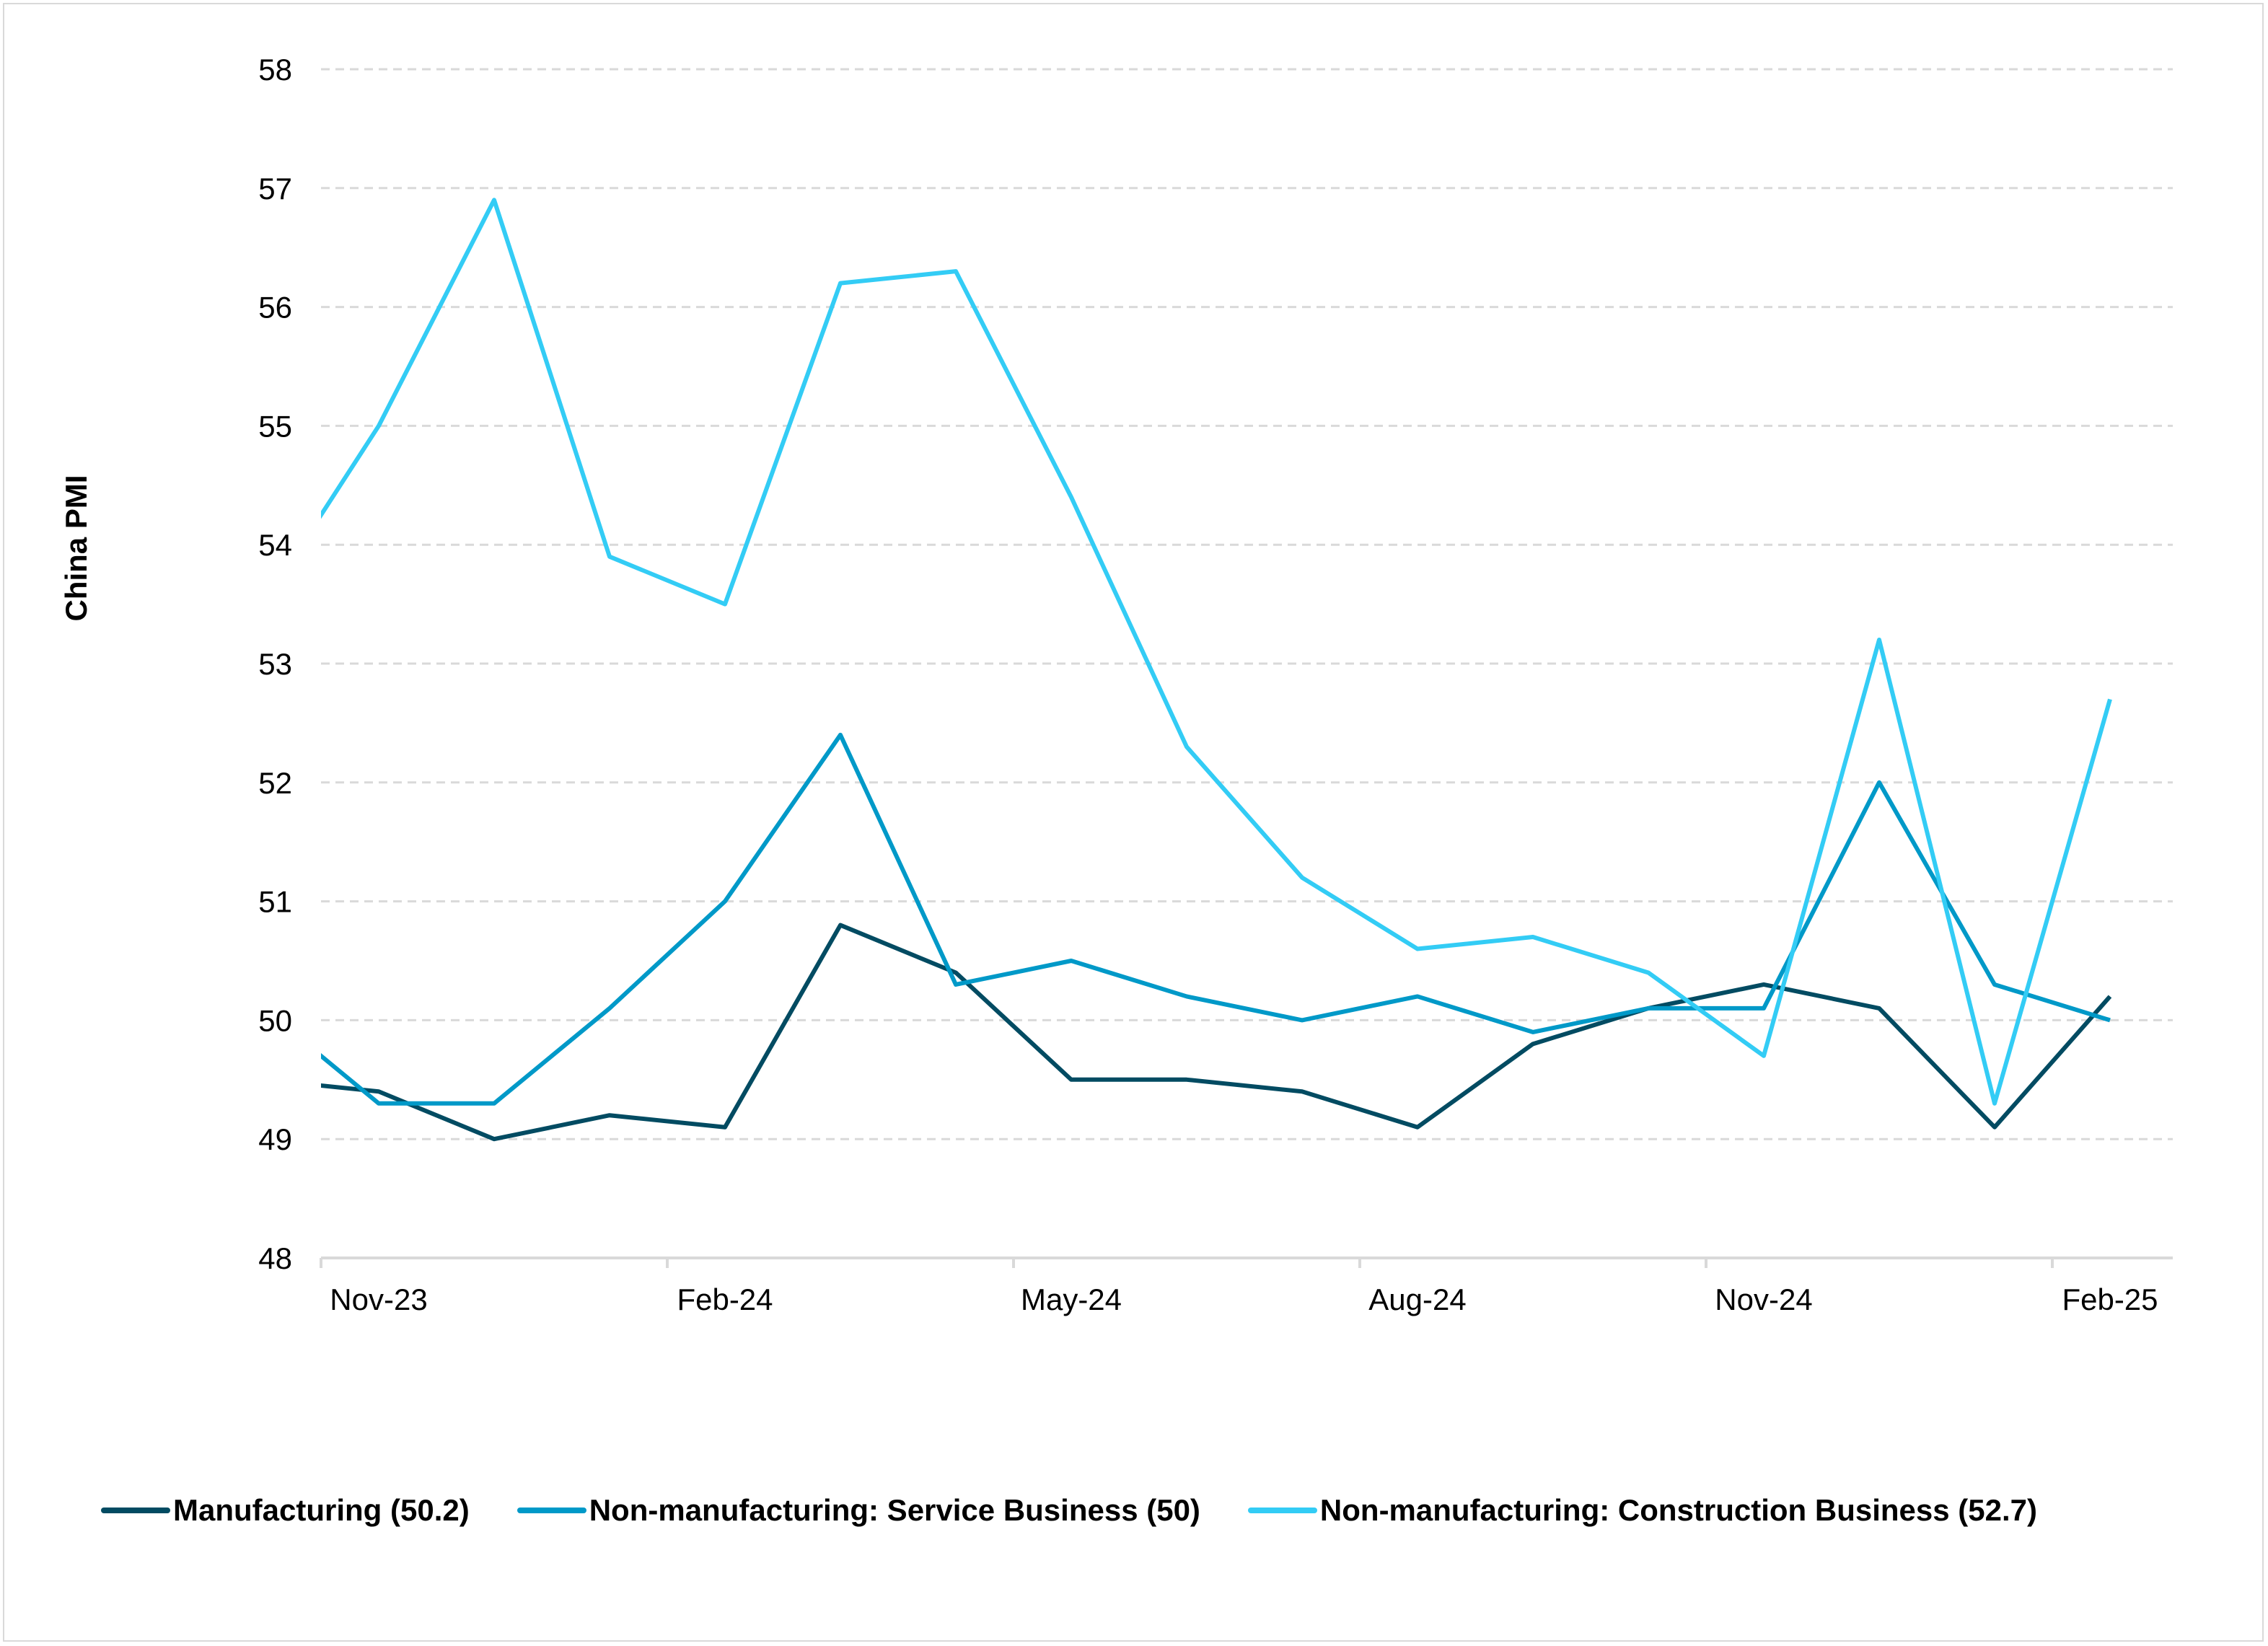  I want to click on legend-item: Non-manufacturing: Service Business (50), so click(859, 1510).